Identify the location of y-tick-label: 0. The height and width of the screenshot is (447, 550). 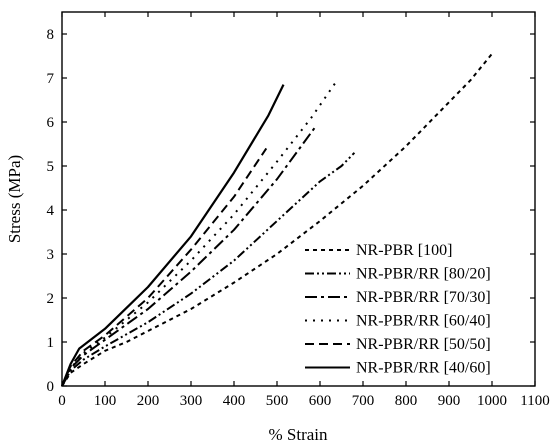
(51, 387).